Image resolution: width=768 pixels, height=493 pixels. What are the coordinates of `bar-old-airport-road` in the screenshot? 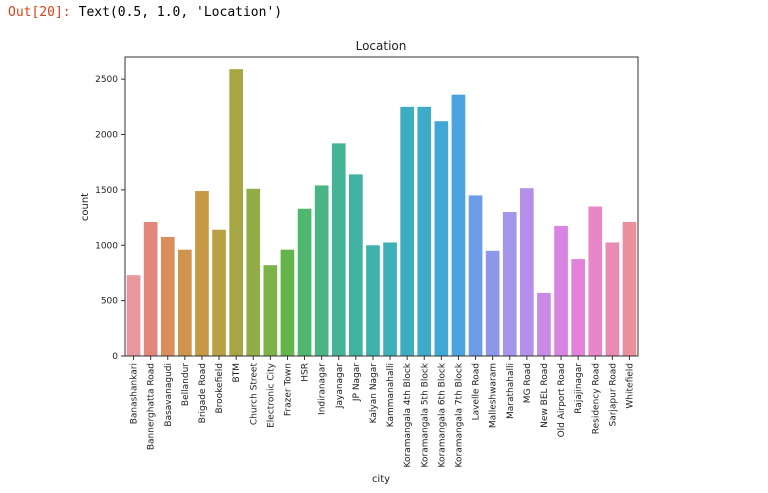 It's located at (561, 290).